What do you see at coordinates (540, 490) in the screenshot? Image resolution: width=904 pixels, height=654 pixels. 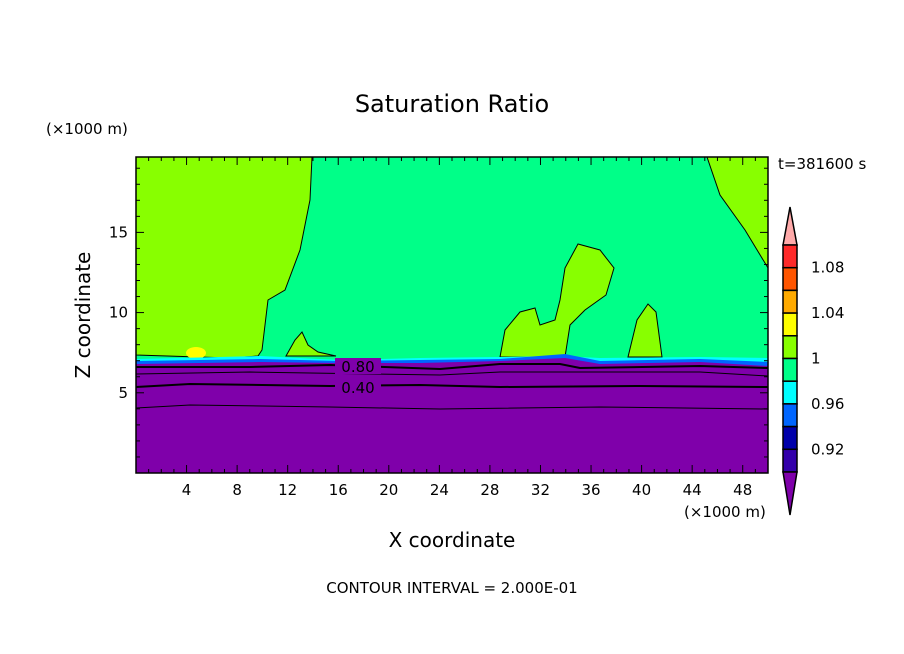 I see `x-tick-label: 32` at bounding box center [540, 490].